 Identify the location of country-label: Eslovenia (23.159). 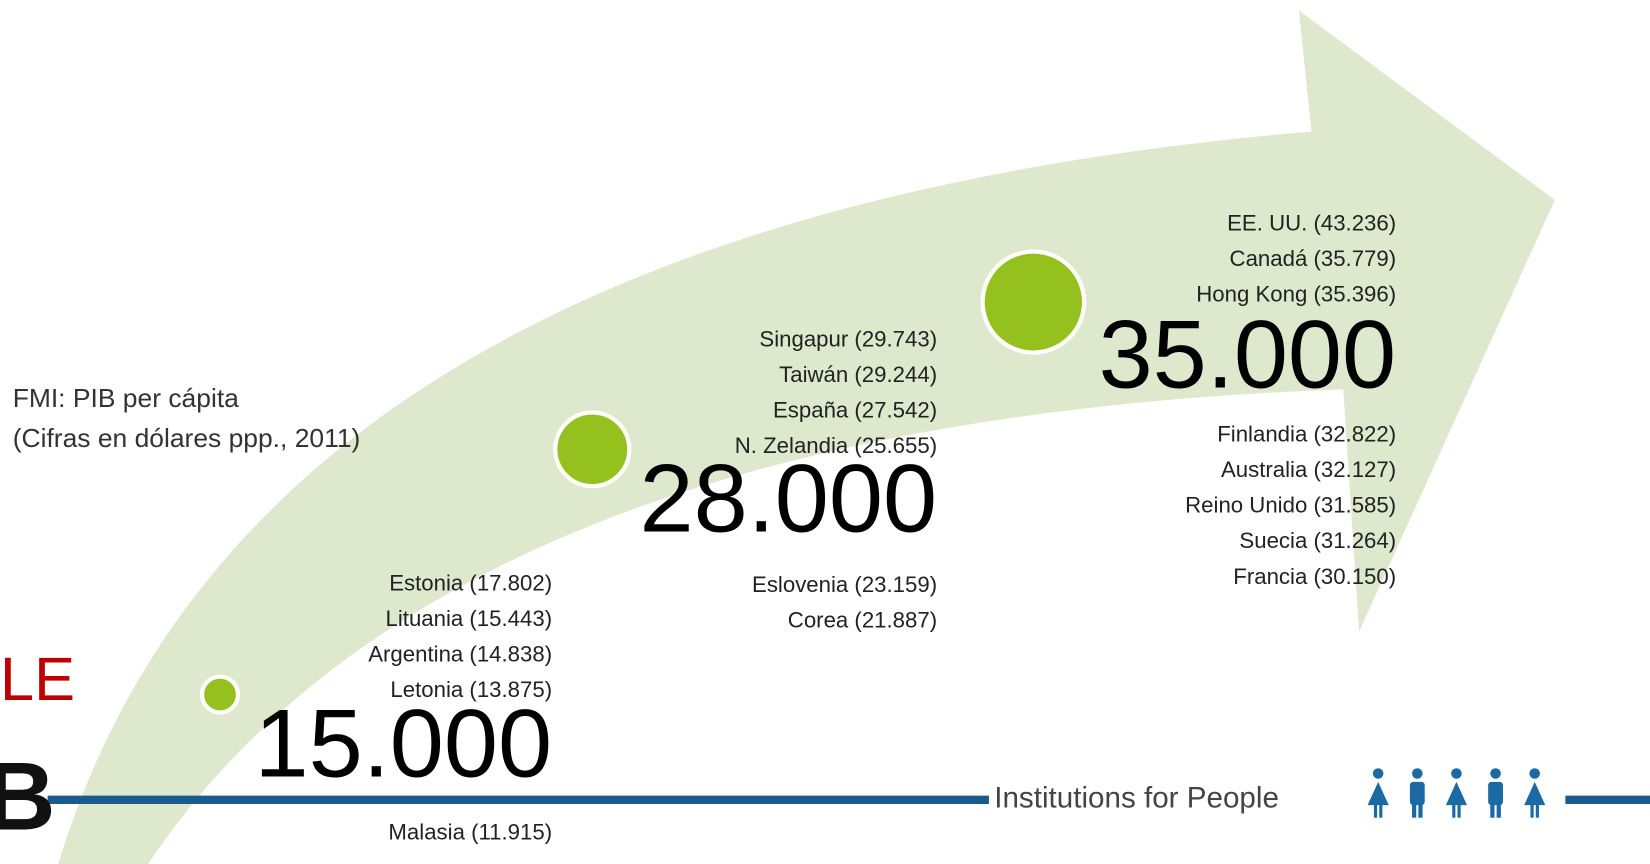
(844, 584).